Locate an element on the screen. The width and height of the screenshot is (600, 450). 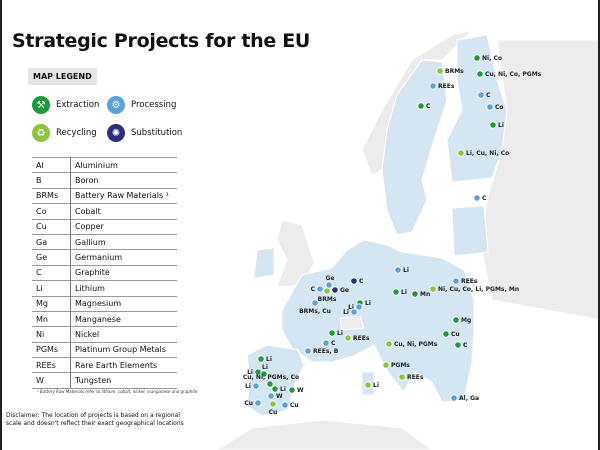
project-marker-extraction: Mn is located at coordinates (420, 294).